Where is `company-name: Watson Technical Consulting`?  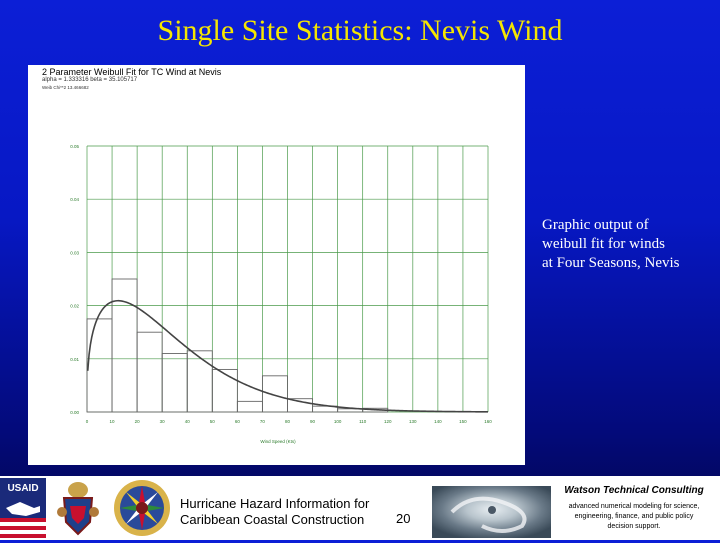 company-name: Watson Technical Consulting is located at coordinates (634, 490).